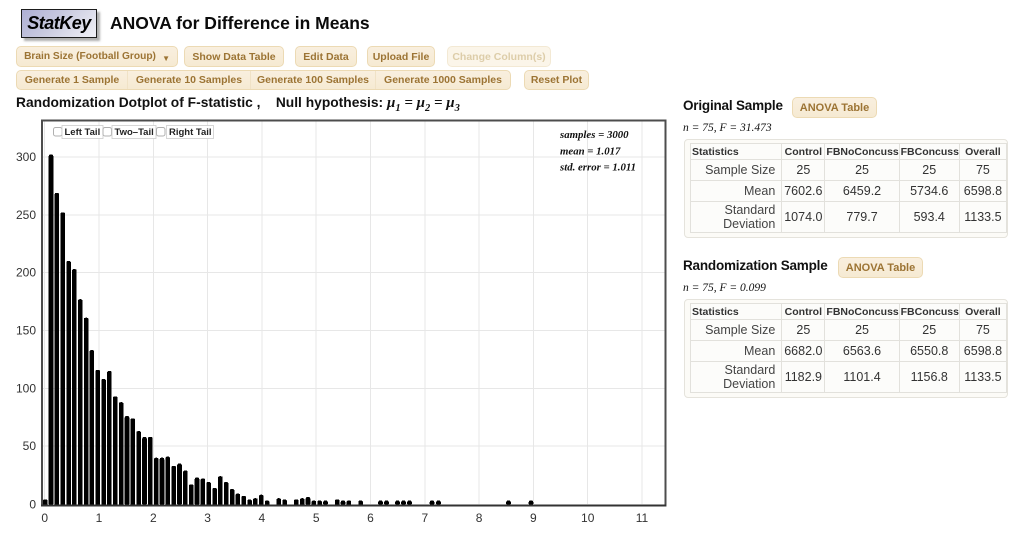 This screenshot has height=545, width=1024. What do you see at coordinates (588, 518) in the screenshot?
I see `svg-text: 10` at bounding box center [588, 518].